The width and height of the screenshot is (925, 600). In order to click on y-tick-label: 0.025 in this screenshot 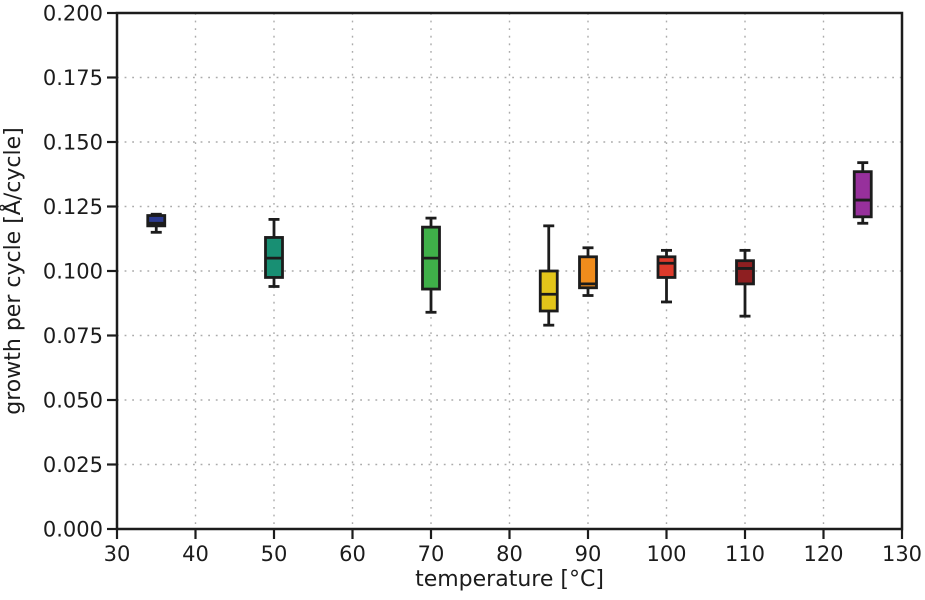, I will do `click(73, 465)`.